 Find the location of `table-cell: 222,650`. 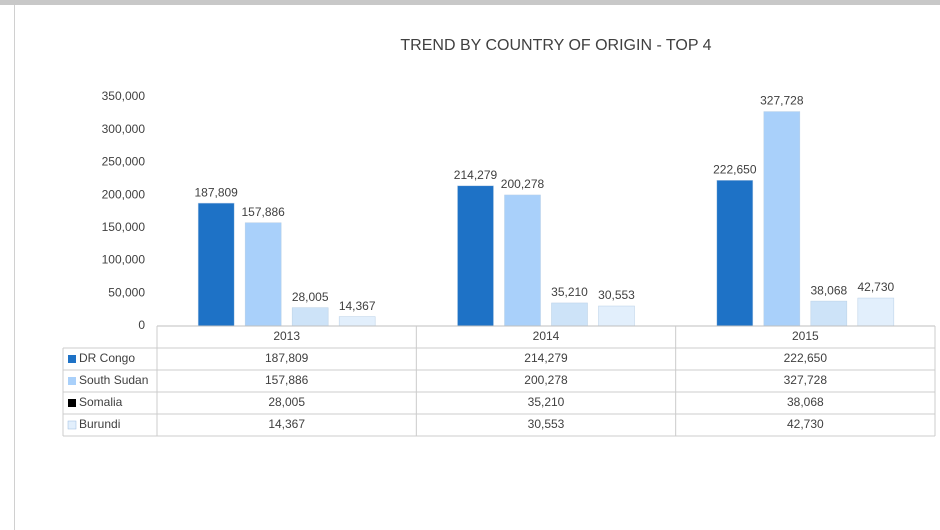

table-cell: 222,650 is located at coordinates (806, 358).